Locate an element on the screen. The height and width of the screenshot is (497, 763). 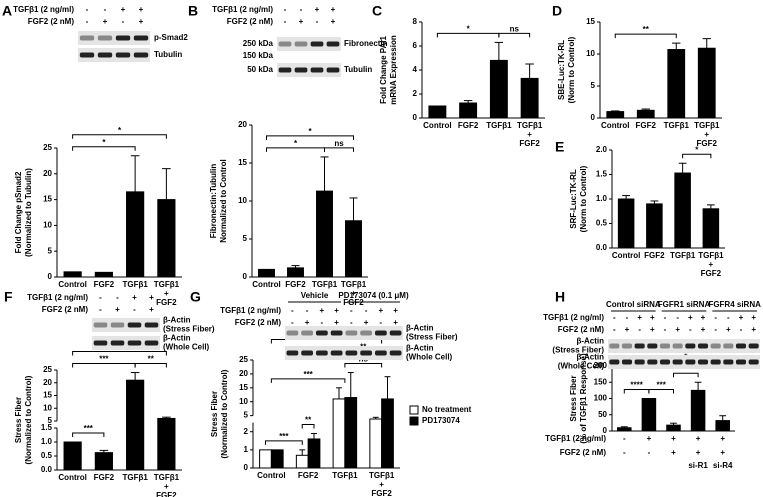
band-label: Fibronectin is located at coordinates (366, 43).